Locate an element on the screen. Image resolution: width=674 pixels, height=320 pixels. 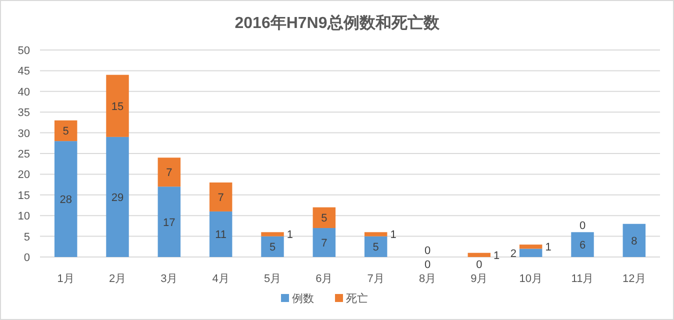
y-tick-label: 50 is located at coordinates (24, 51).